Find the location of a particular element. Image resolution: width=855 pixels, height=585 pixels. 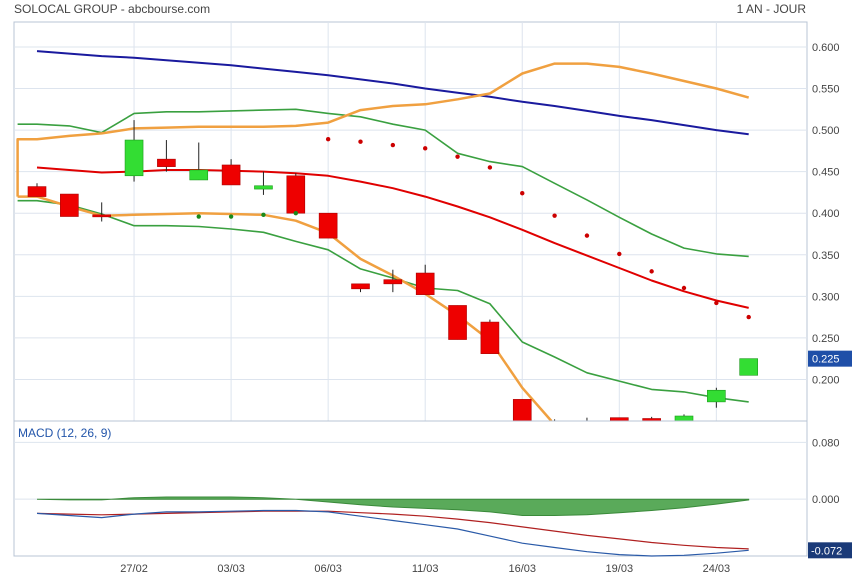

period-label: 1 AN - JOUR is located at coordinates (772, 9).